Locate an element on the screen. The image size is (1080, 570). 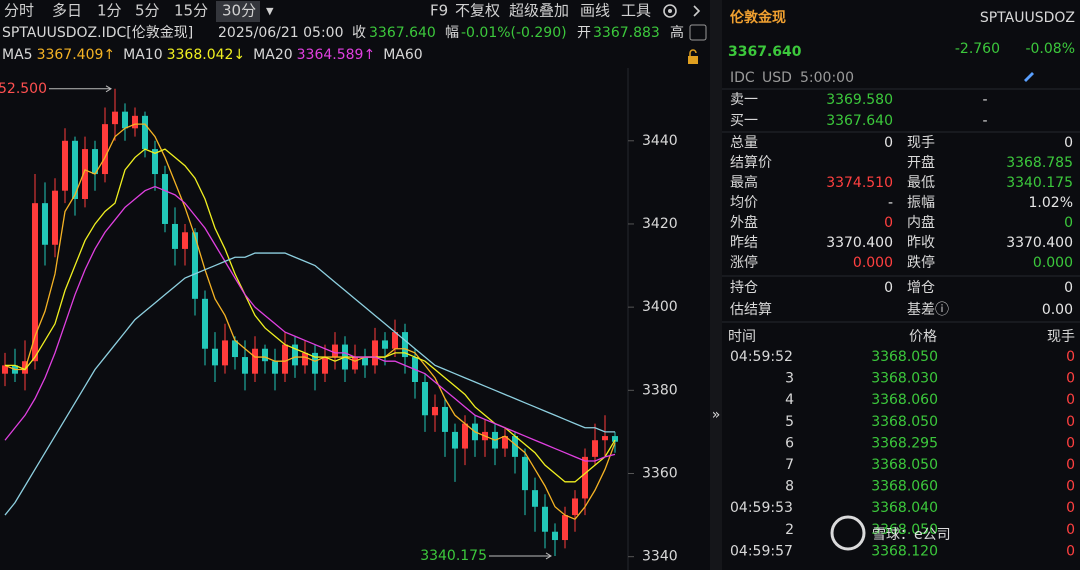
book-price: 3369.580 is located at coordinates (859, 100).